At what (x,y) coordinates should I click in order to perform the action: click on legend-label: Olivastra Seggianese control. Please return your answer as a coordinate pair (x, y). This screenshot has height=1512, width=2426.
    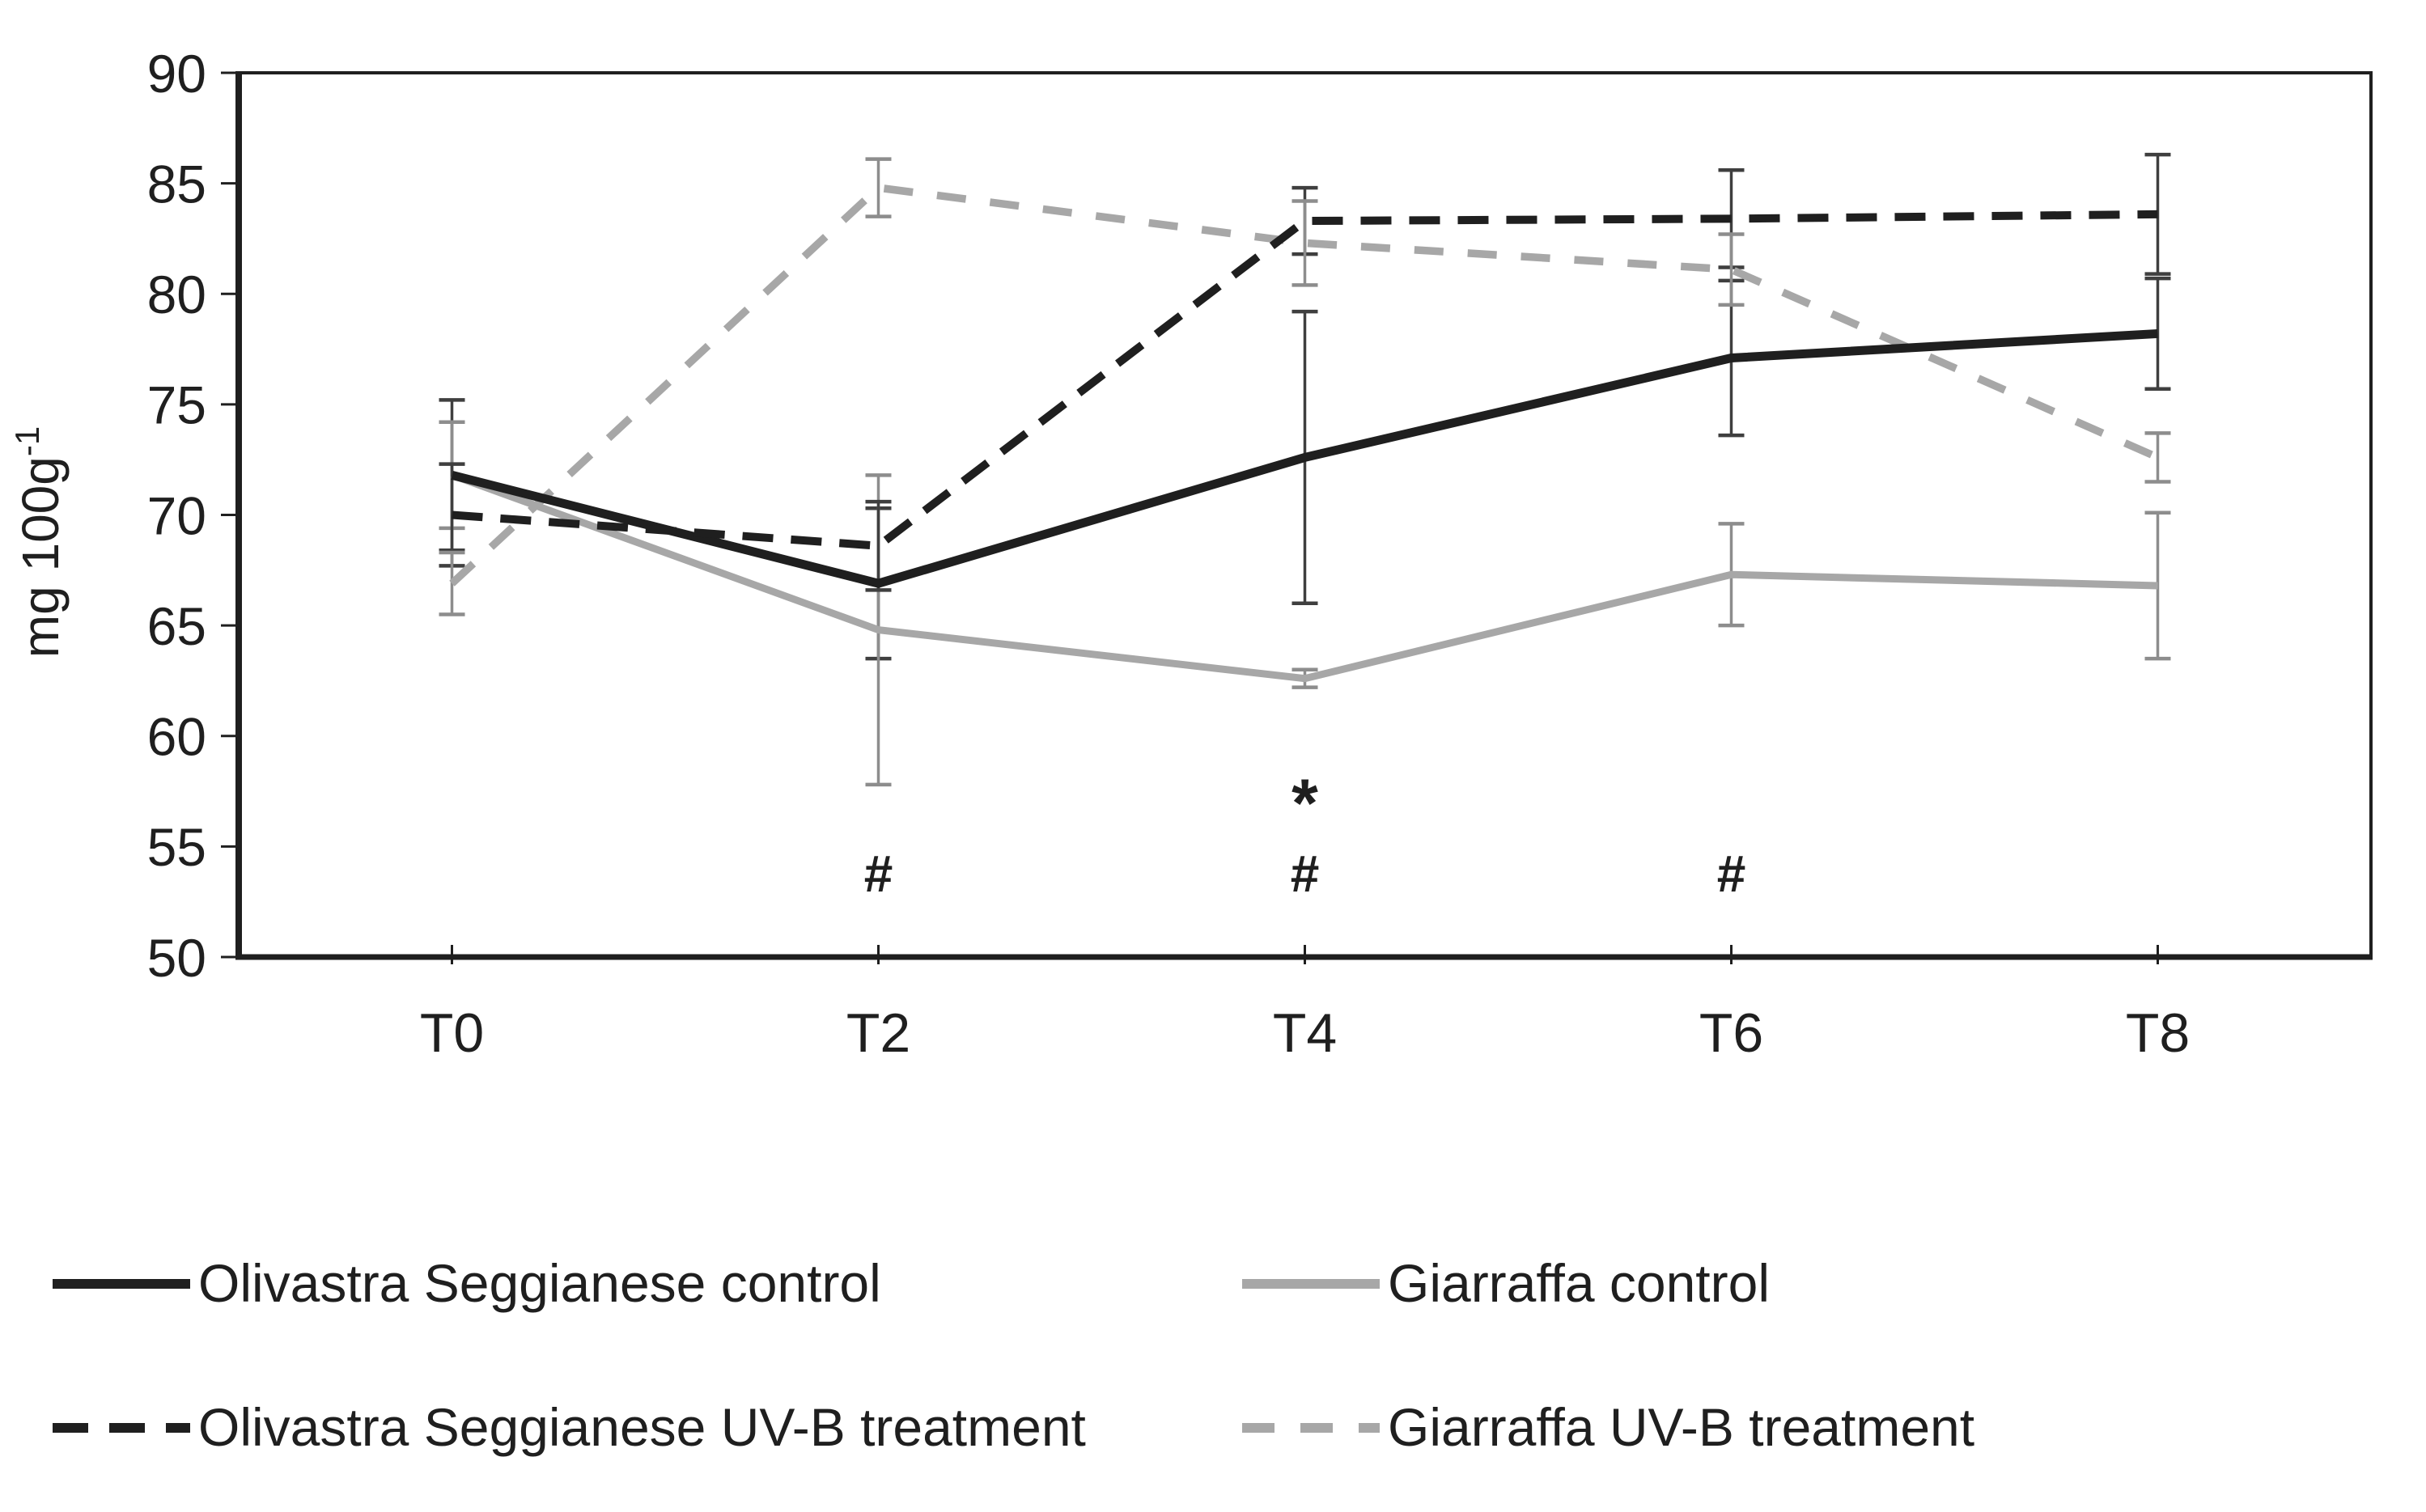
    Looking at the image, I should click on (539, 1283).